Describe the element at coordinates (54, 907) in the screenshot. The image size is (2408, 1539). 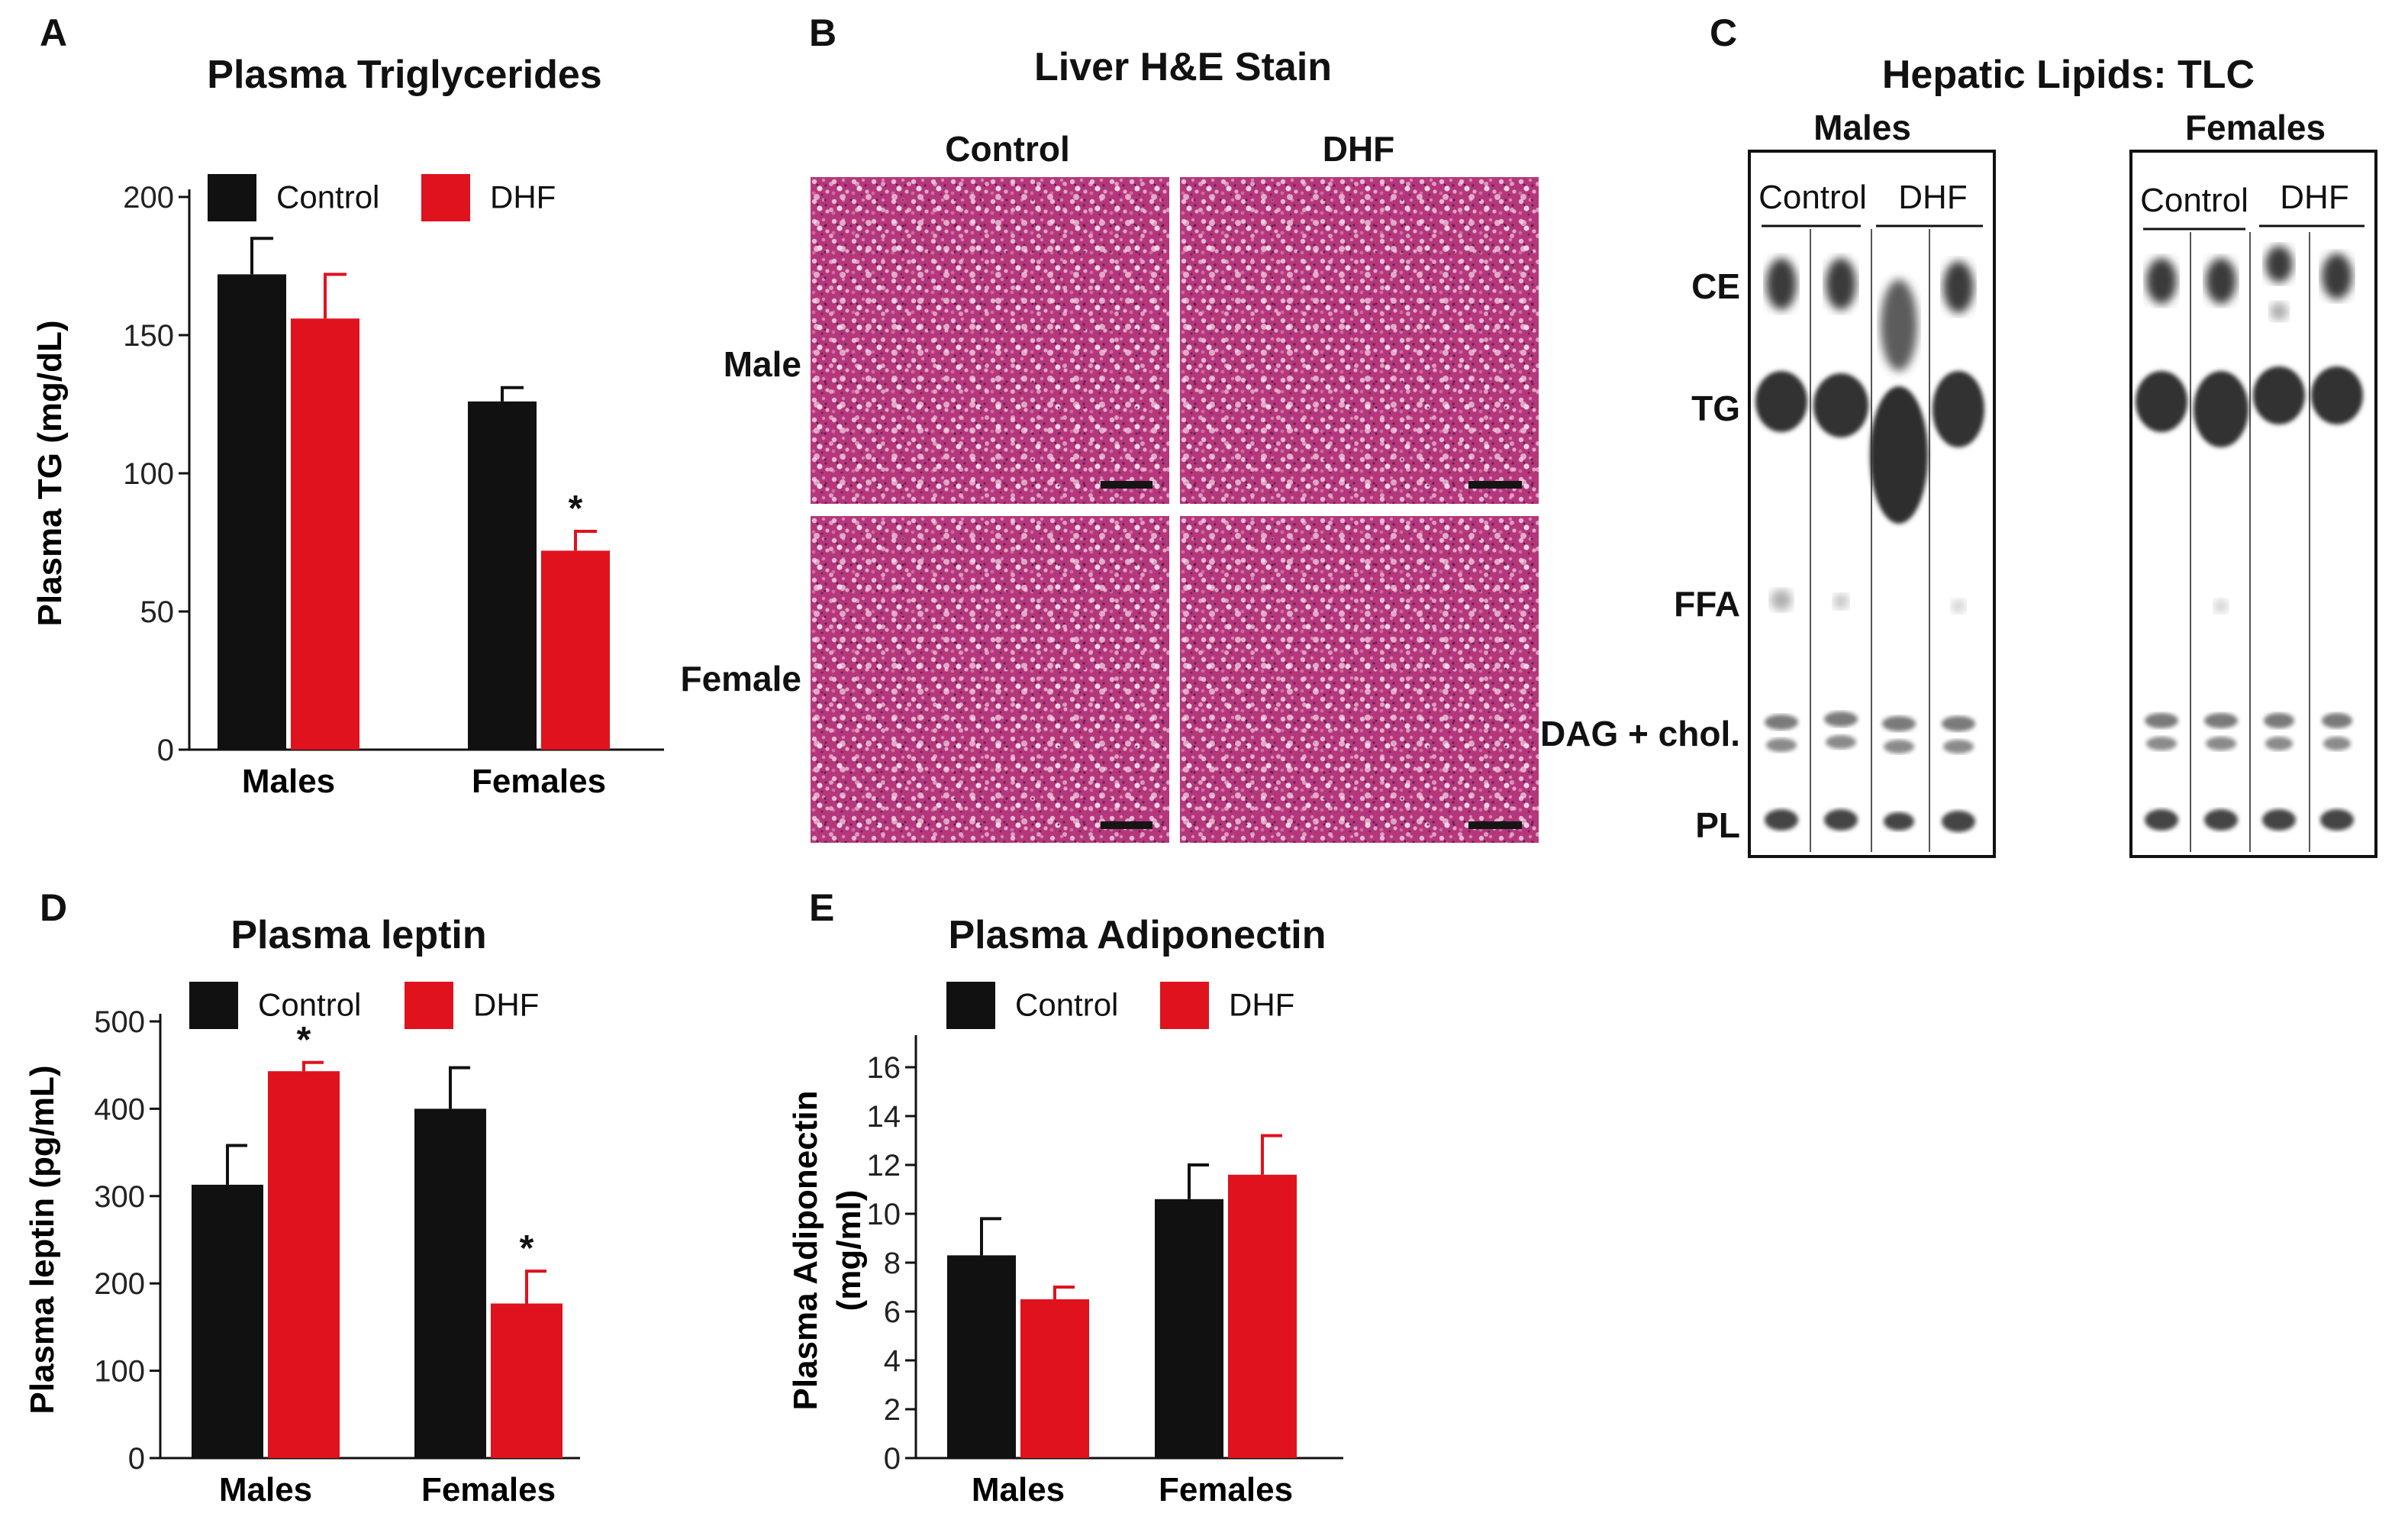
I see `panel-letter-d: D` at that location.